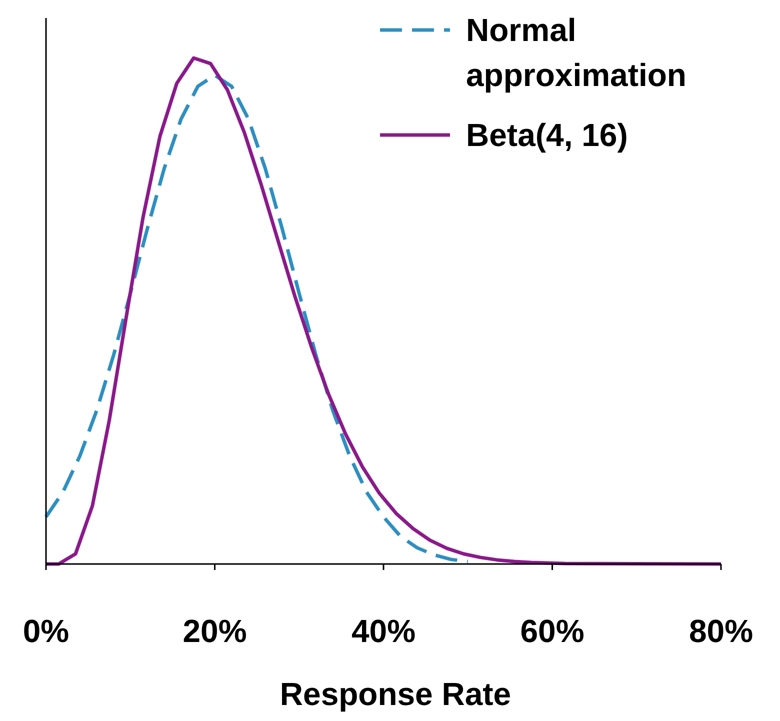 The image size is (780, 721). I want to click on x-tick-label: 80%, so click(721, 631).